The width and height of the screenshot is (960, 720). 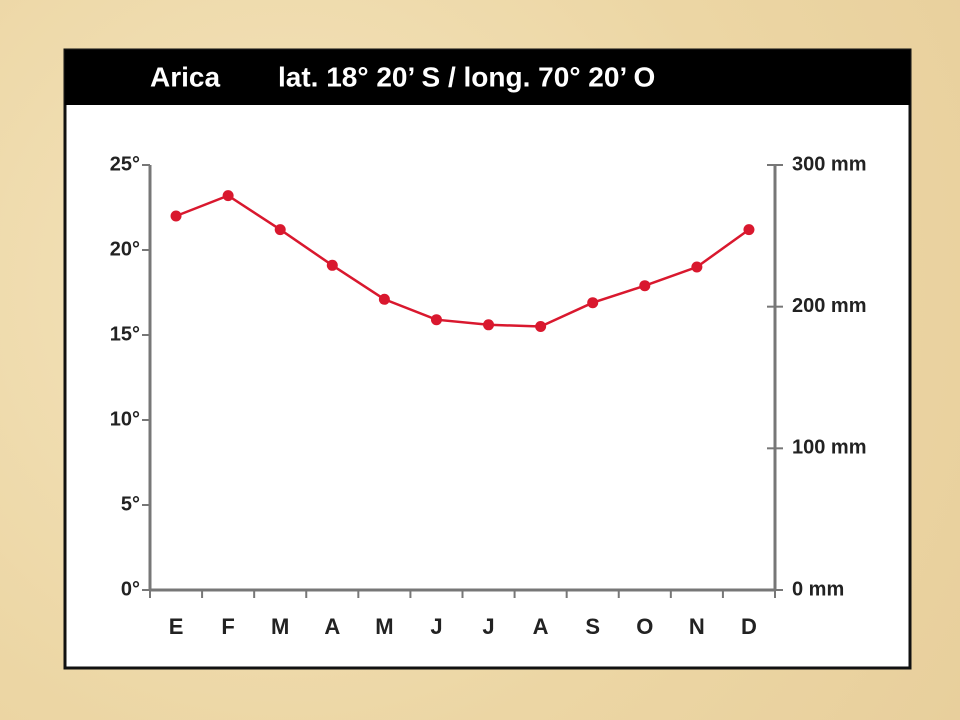 What do you see at coordinates (125, 419) in the screenshot?
I see `y-tick-label: 10°` at bounding box center [125, 419].